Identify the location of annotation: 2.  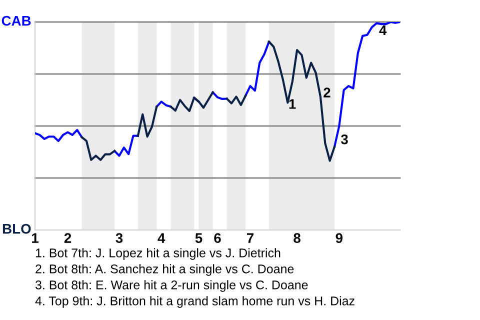
(327, 93).